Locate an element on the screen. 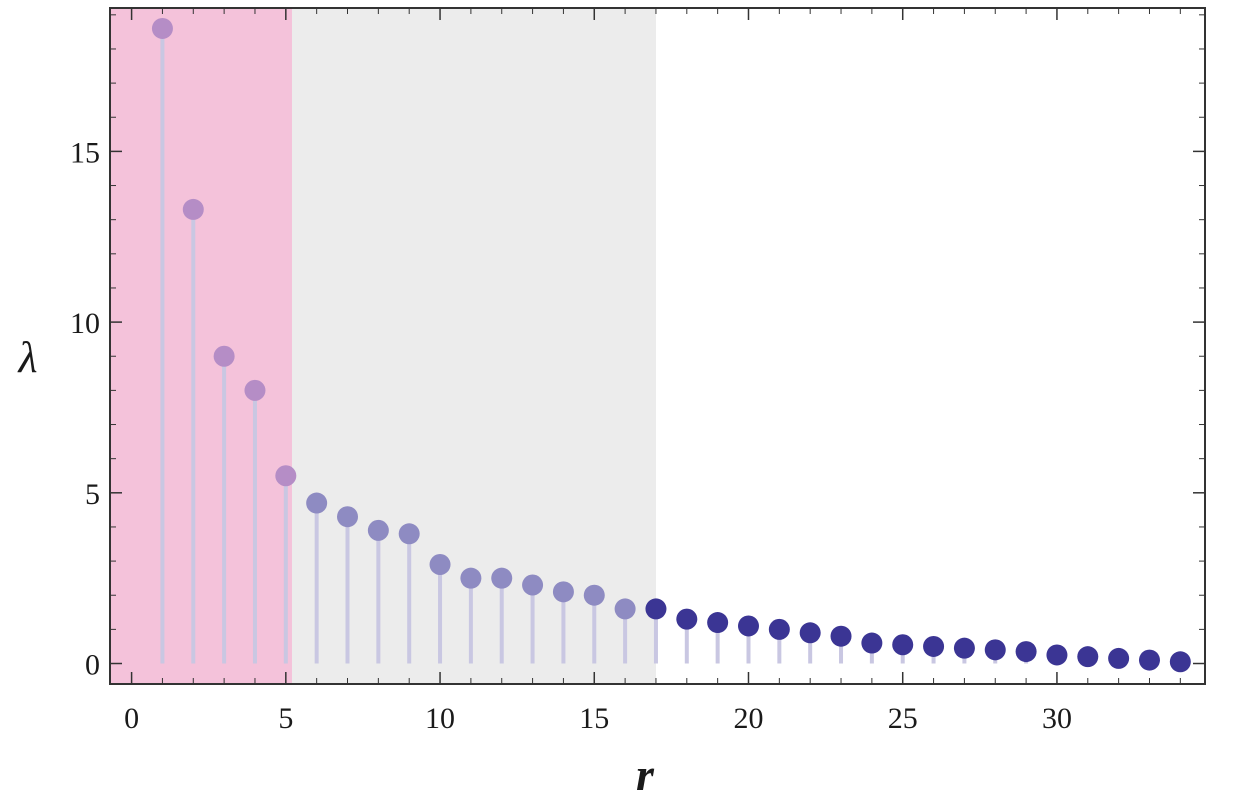  x-tick-label: 20 is located at coordinates (748, 718).